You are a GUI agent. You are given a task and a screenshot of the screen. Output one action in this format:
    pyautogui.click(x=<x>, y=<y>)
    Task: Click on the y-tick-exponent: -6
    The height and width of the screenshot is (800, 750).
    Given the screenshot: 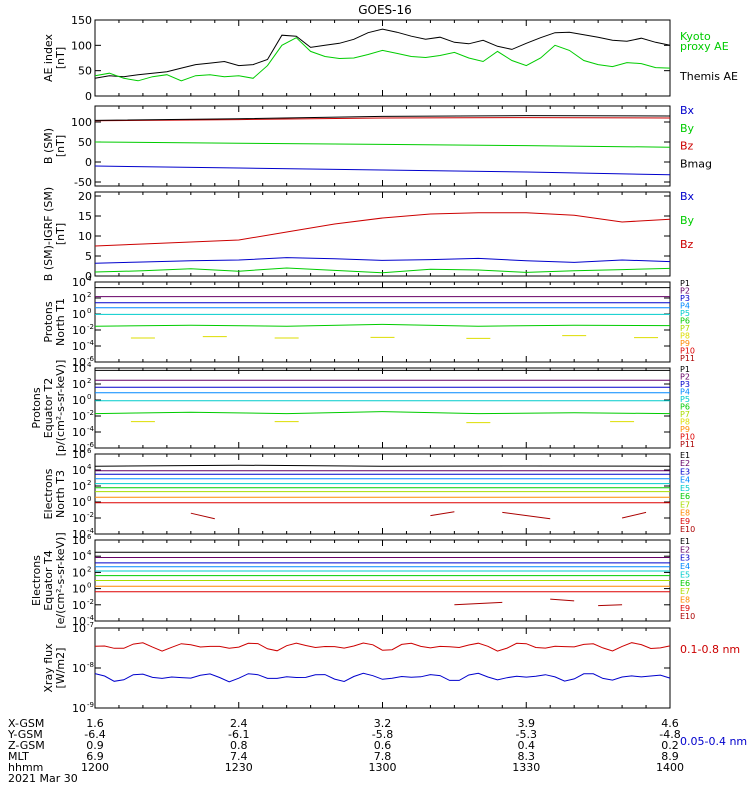 What is the action you would take?
    pyautogui.click(x=91, y=359)
    